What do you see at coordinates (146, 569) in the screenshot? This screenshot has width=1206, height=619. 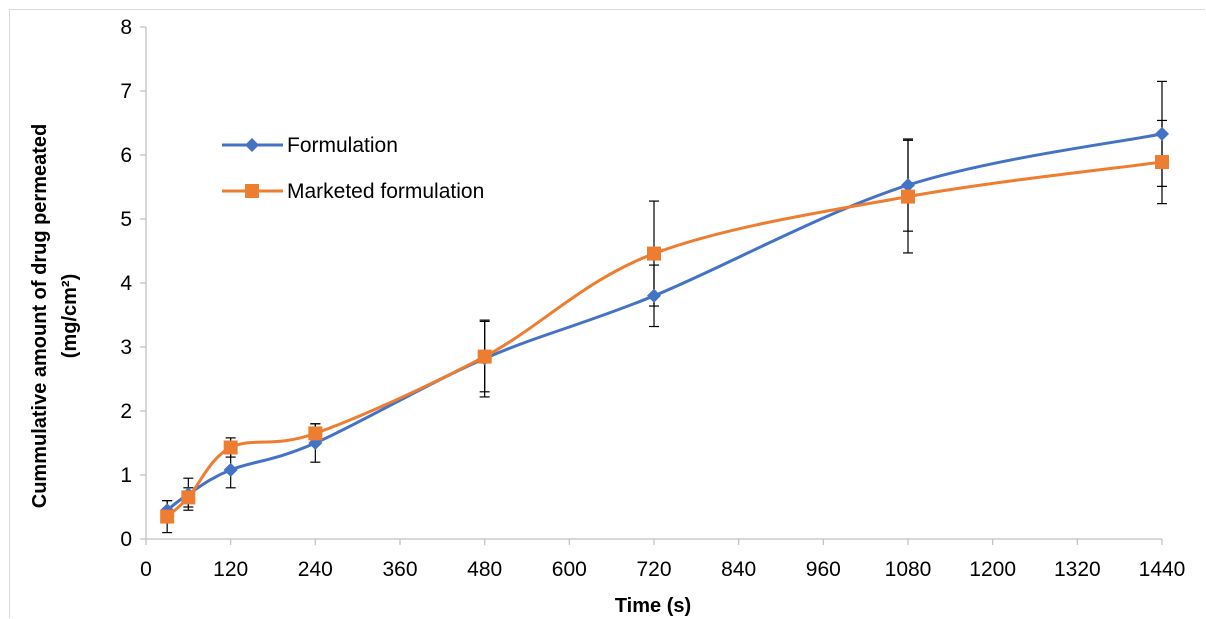 I see `x-tick-label: 0` at bounding box center [146, 569].